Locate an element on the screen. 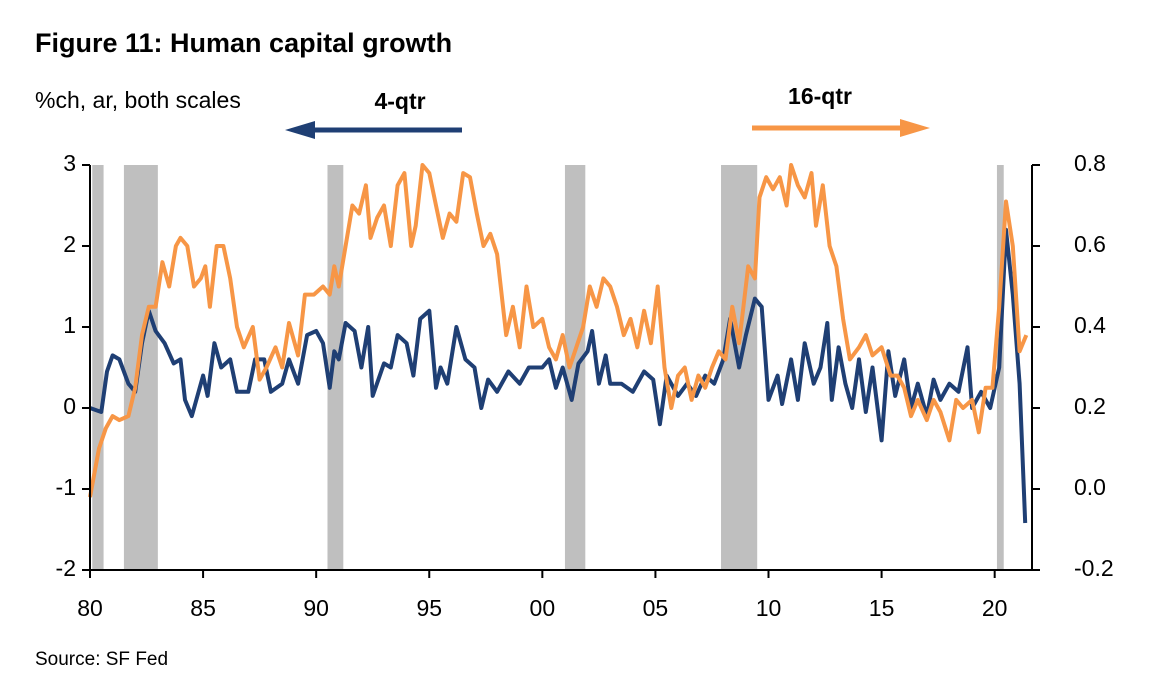 The height and width of the screenshot is (693, 1157). y-tick-label: 2 is located at coordinates (69, 244).